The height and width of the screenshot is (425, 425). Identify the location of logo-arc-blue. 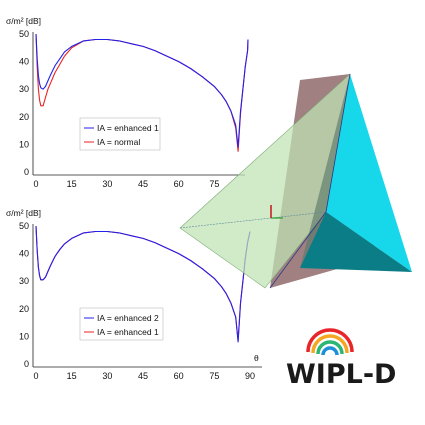
(330, 351).